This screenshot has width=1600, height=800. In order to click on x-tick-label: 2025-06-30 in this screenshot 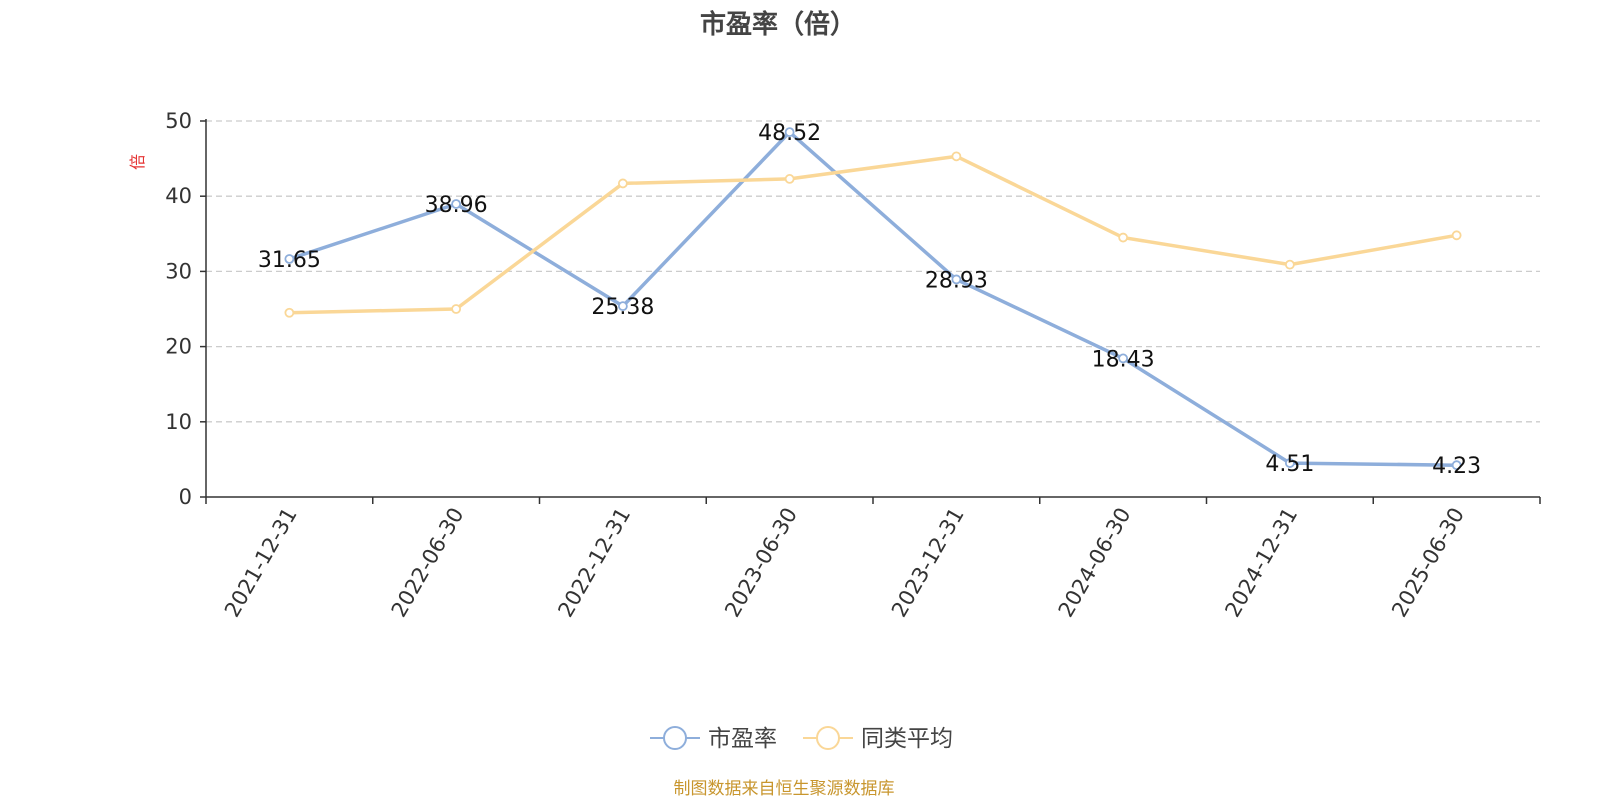, I will do `click(1428, 563)`.